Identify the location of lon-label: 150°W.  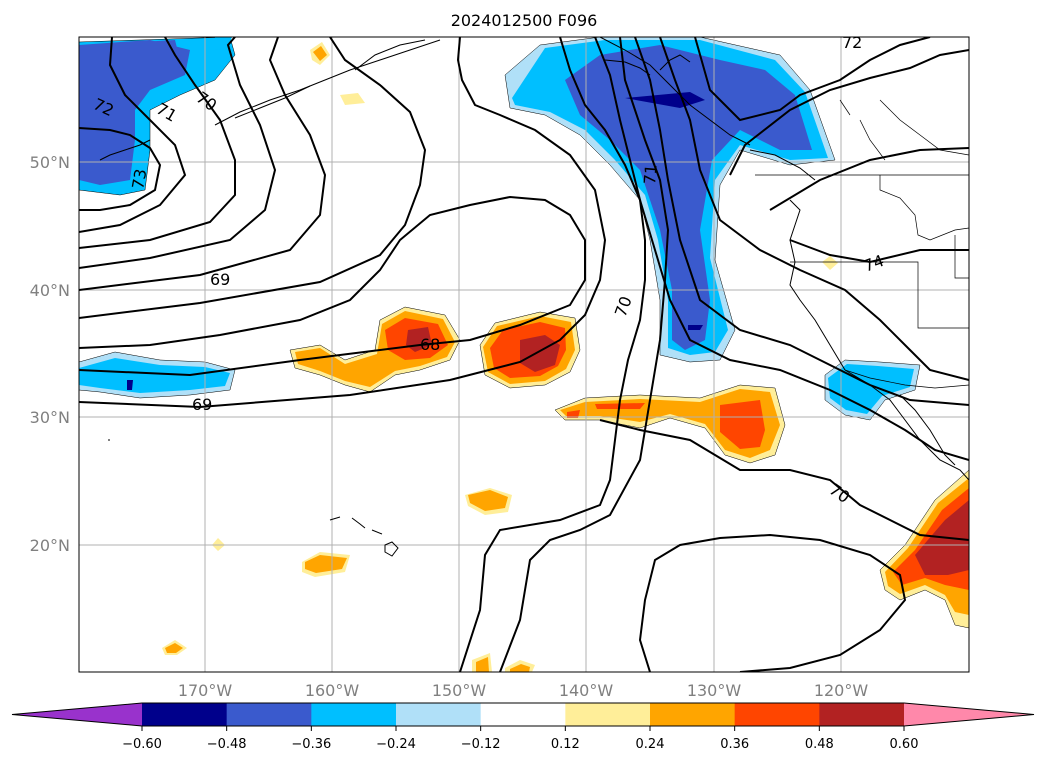
(459, 690).